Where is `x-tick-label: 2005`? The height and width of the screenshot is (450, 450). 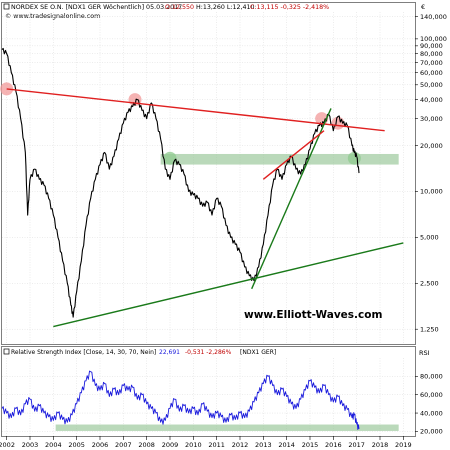
x-tick-label: 2005 is located at coordinates (76, 445).